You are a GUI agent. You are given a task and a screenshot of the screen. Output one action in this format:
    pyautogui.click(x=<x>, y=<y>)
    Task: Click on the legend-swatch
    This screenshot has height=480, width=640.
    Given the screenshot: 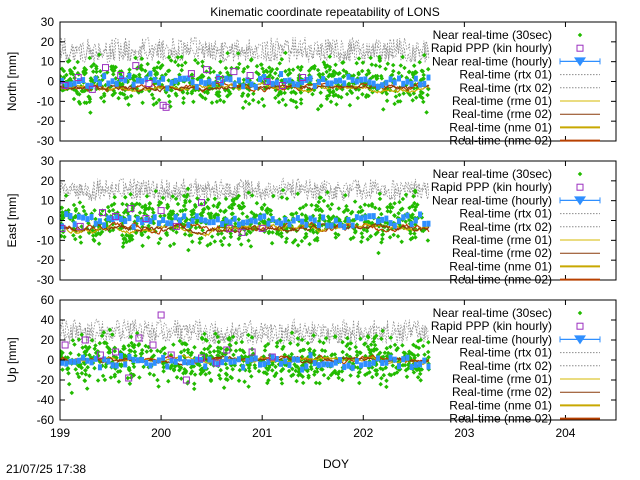 What is the action you would take?
    pyautogui.click(x=580, y=201)
    